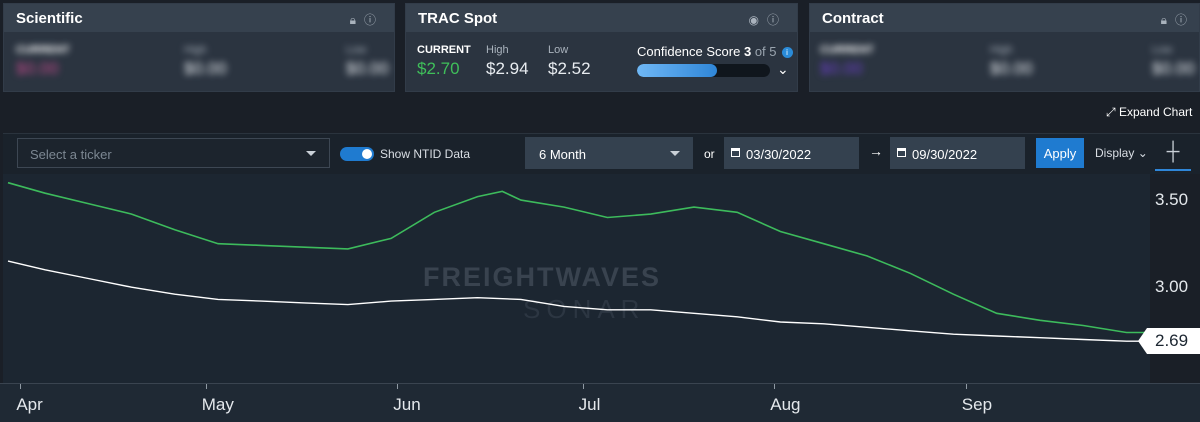 The height and width of the screenshot is (422, 1200). What do you see at coordinates (785, 404) in the screenshot?
I see `x-tick-label: Aug` at bounding box center [785, 404].